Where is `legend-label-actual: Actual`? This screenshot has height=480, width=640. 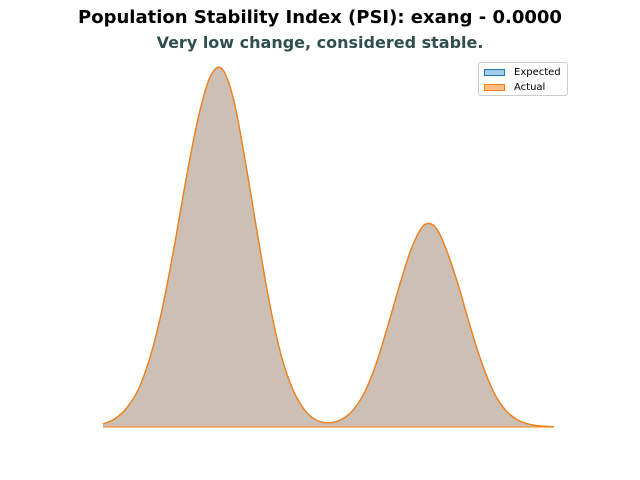
legend-label-actual: Actual is located at coordinates (530, 87).